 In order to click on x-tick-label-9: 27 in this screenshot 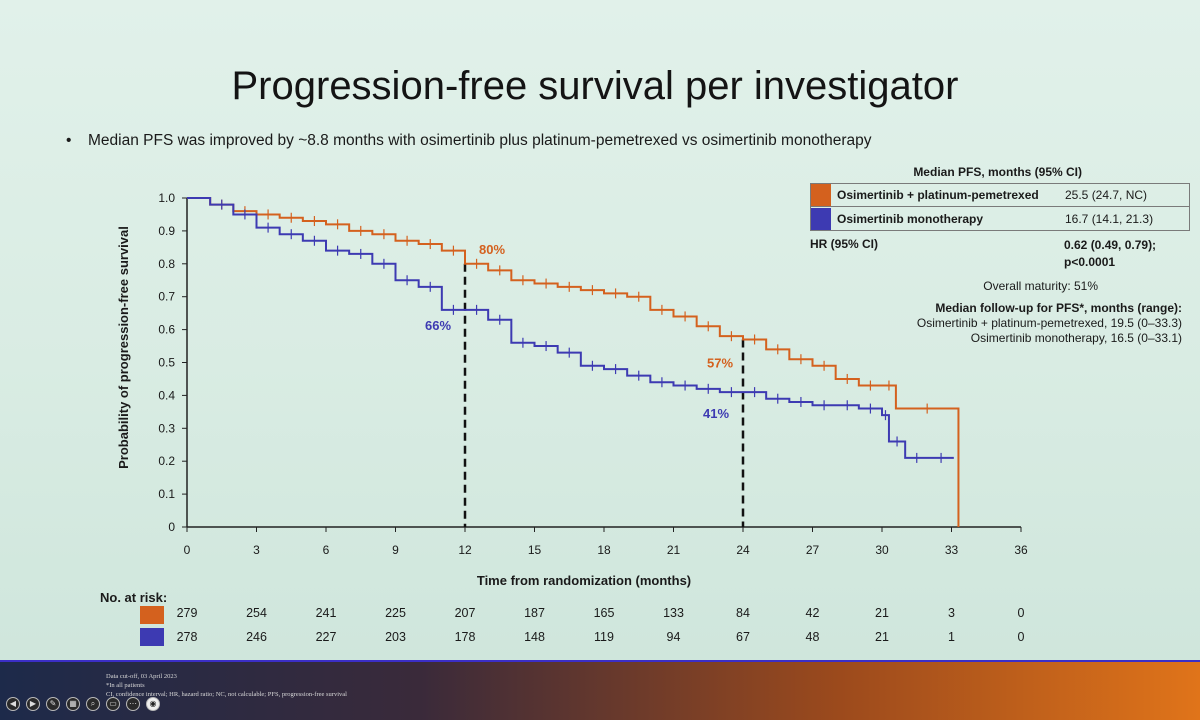, I will do `click(813, 550)`.